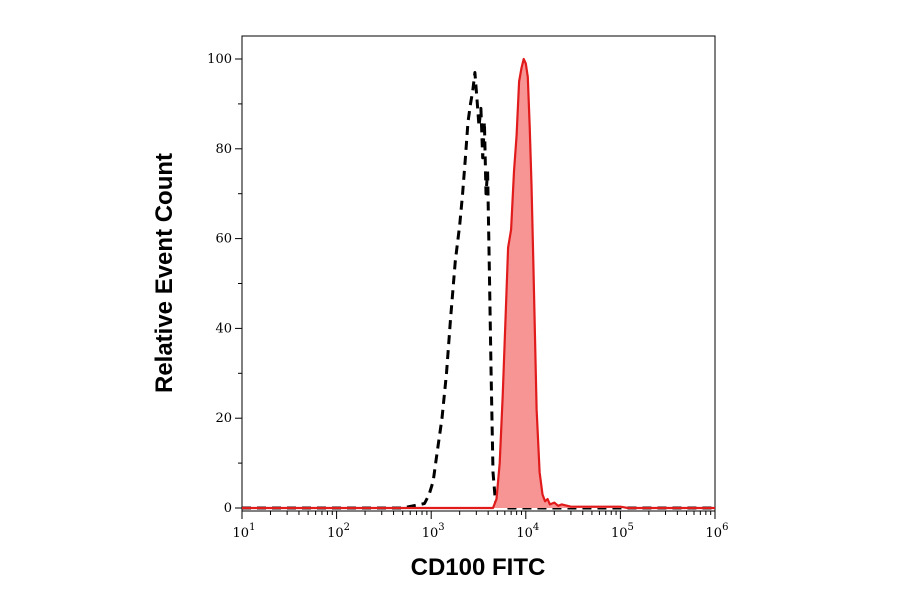 This screenshot has width=900, height=594. I want to click on x-tick-label: 10⁵, so click(622, 531).